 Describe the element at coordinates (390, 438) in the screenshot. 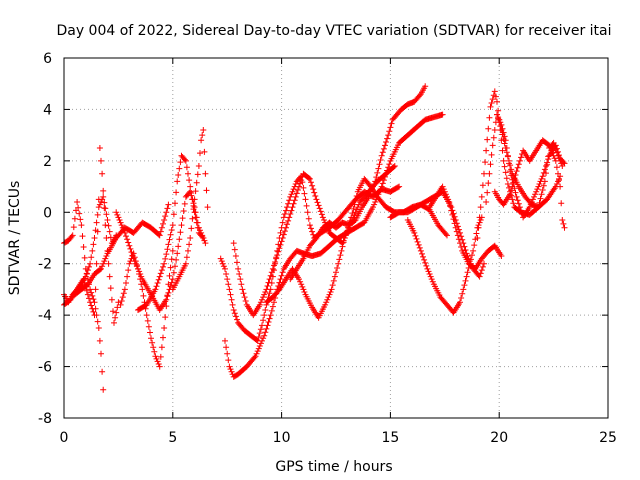

I see `x-tick-label: 15` at that location.